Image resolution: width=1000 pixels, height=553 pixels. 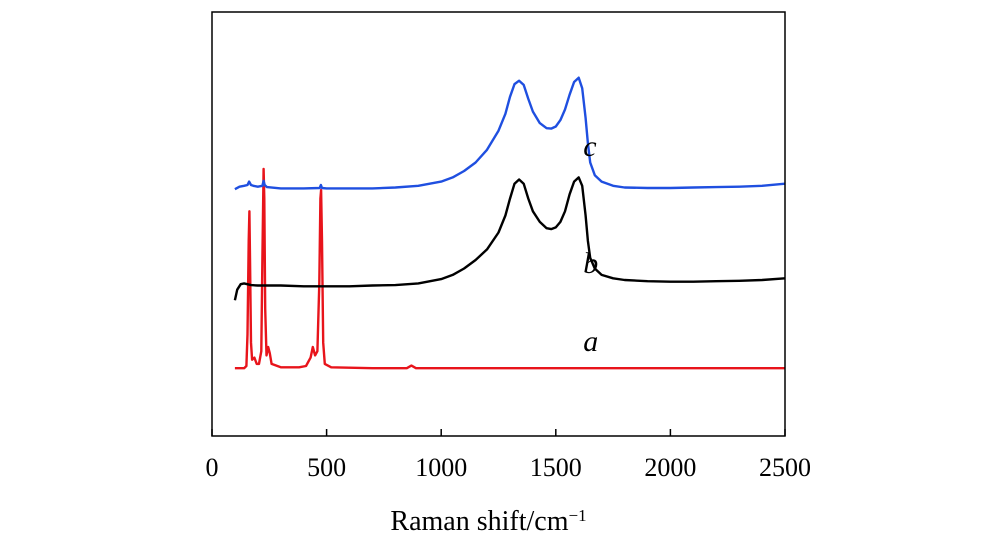 I want to click on series-c-line, so click(x=510, y=133).